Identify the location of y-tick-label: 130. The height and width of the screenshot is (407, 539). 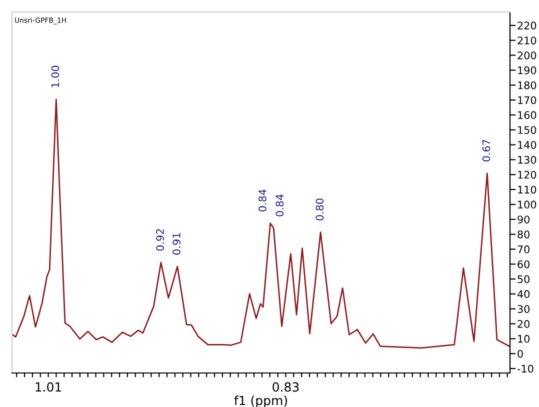
(527, 160).